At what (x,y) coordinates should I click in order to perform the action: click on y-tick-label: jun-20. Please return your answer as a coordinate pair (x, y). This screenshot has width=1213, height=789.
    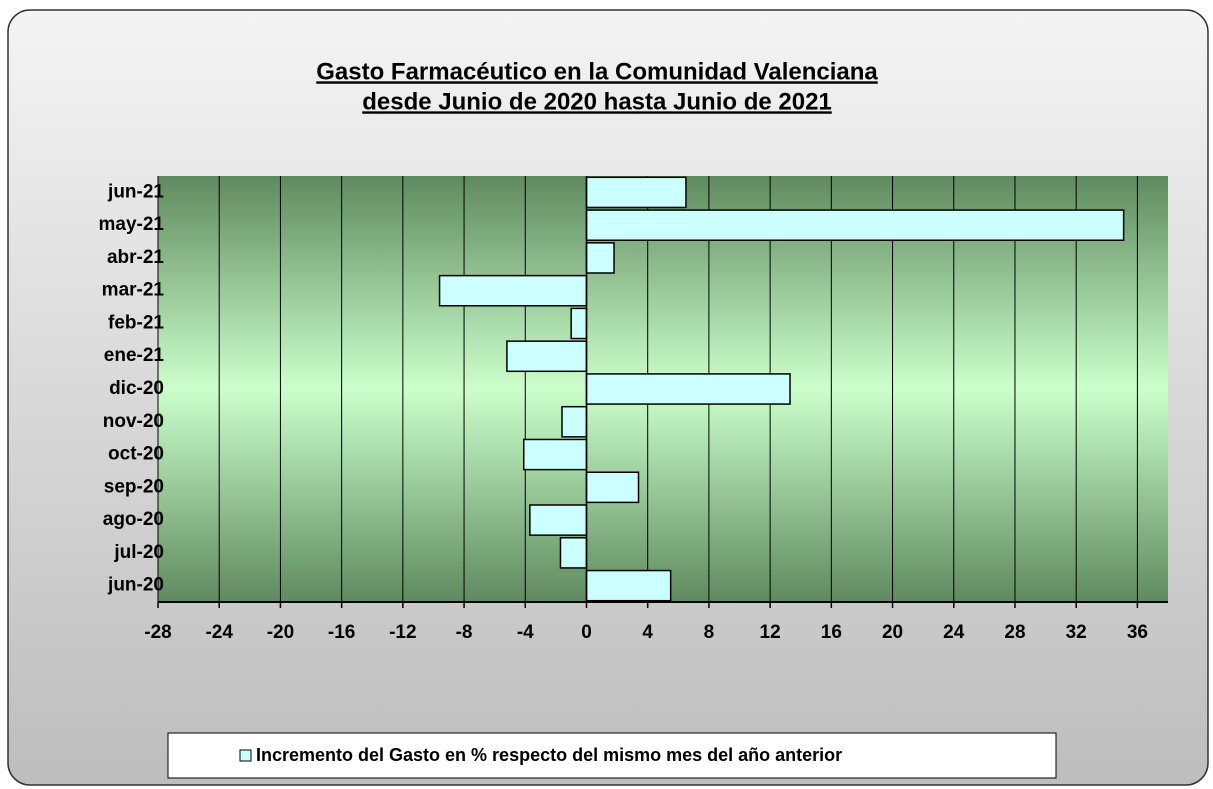
    Looking at the image, I should click on (135, 585).